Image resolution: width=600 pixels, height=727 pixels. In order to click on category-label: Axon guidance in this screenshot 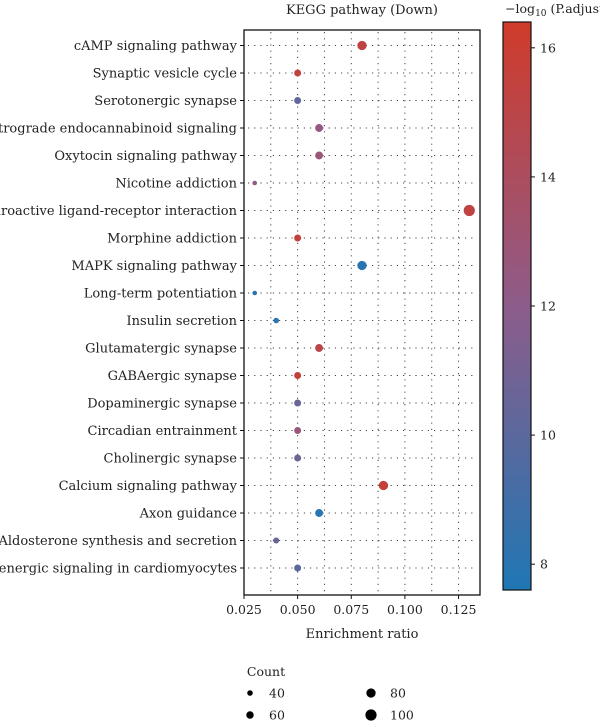, I will do `click(188, 514)`.